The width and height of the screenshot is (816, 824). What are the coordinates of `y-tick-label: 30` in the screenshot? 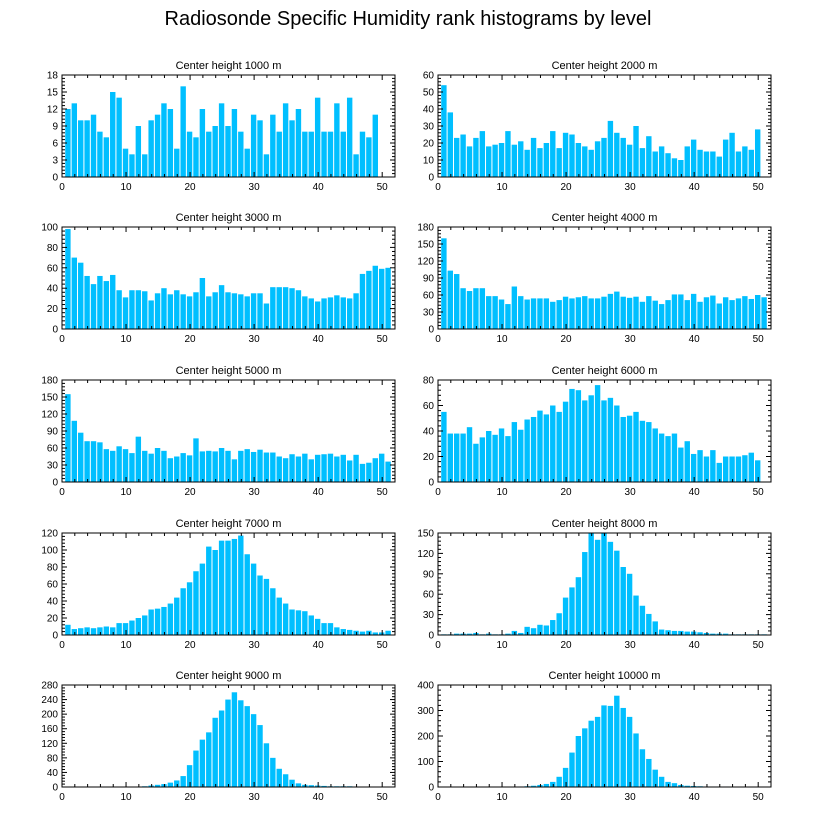 It's located at (53, 466).